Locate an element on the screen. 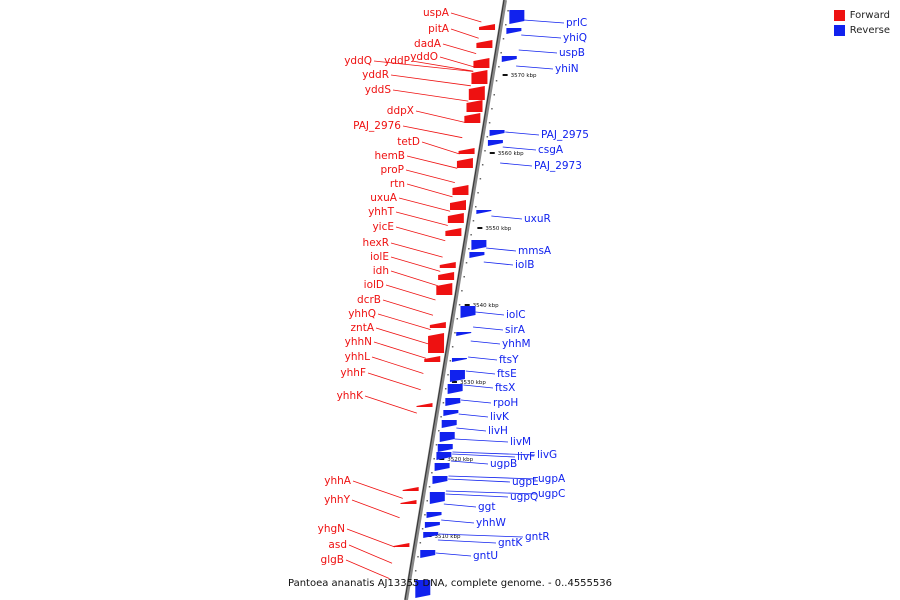  forward-gene-label: yddO is located at coordinates (424, 57).